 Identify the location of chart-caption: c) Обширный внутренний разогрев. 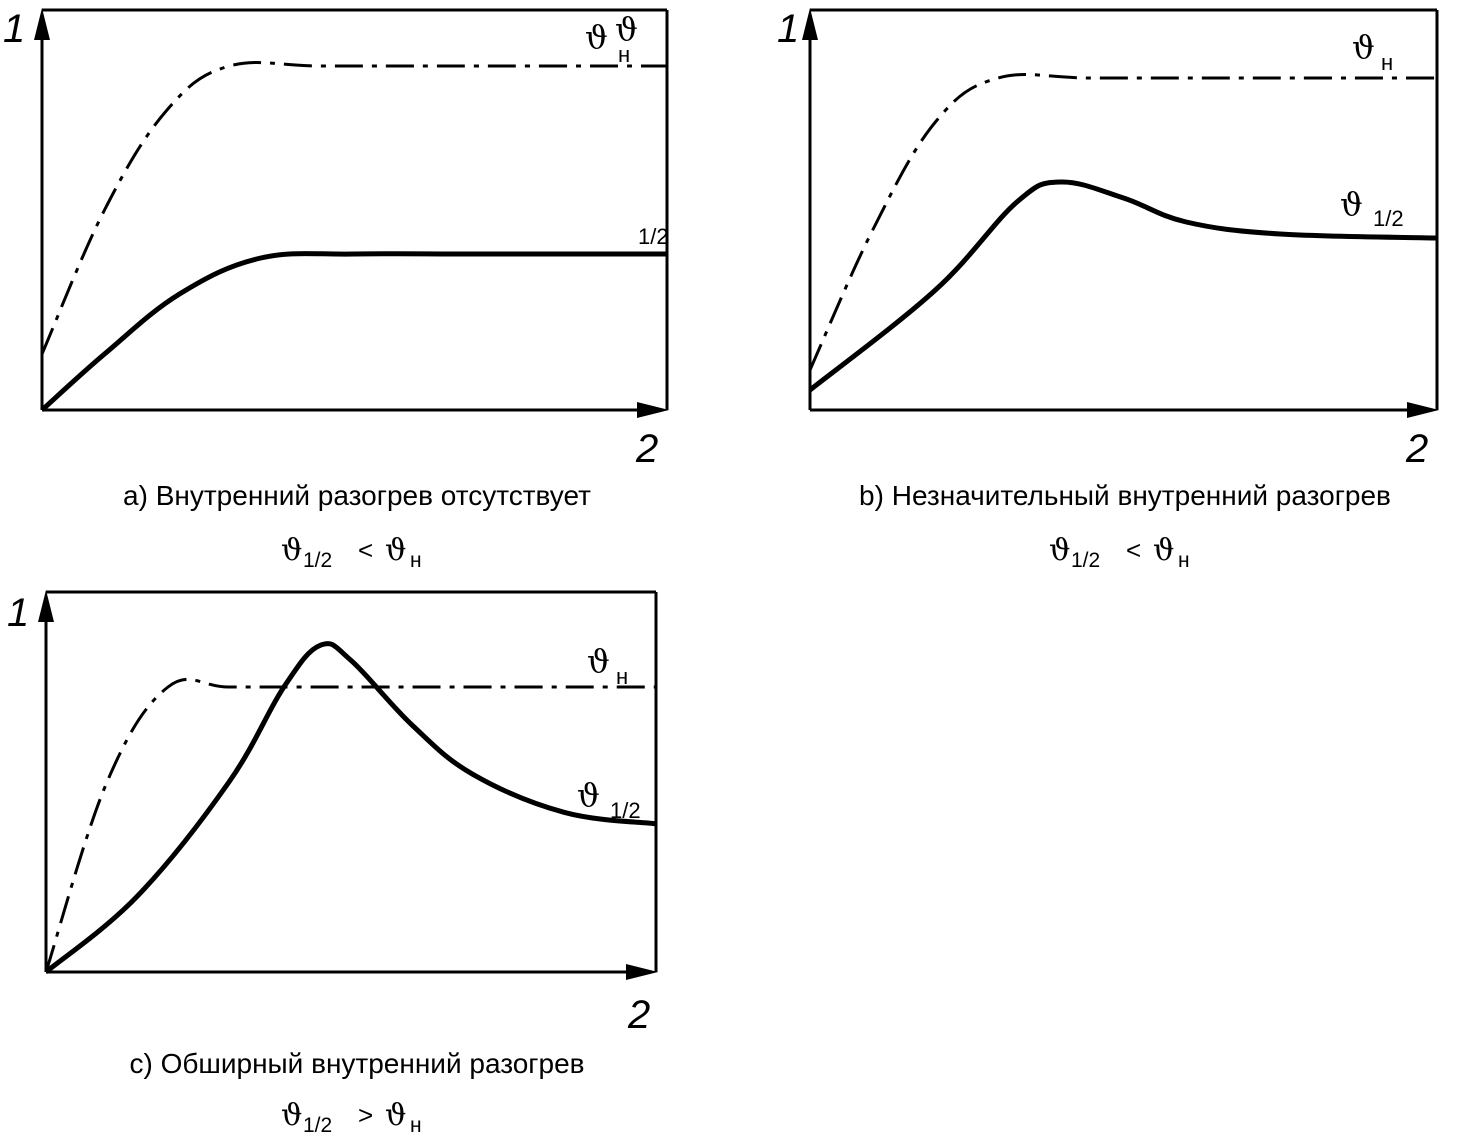
(356, 1063).